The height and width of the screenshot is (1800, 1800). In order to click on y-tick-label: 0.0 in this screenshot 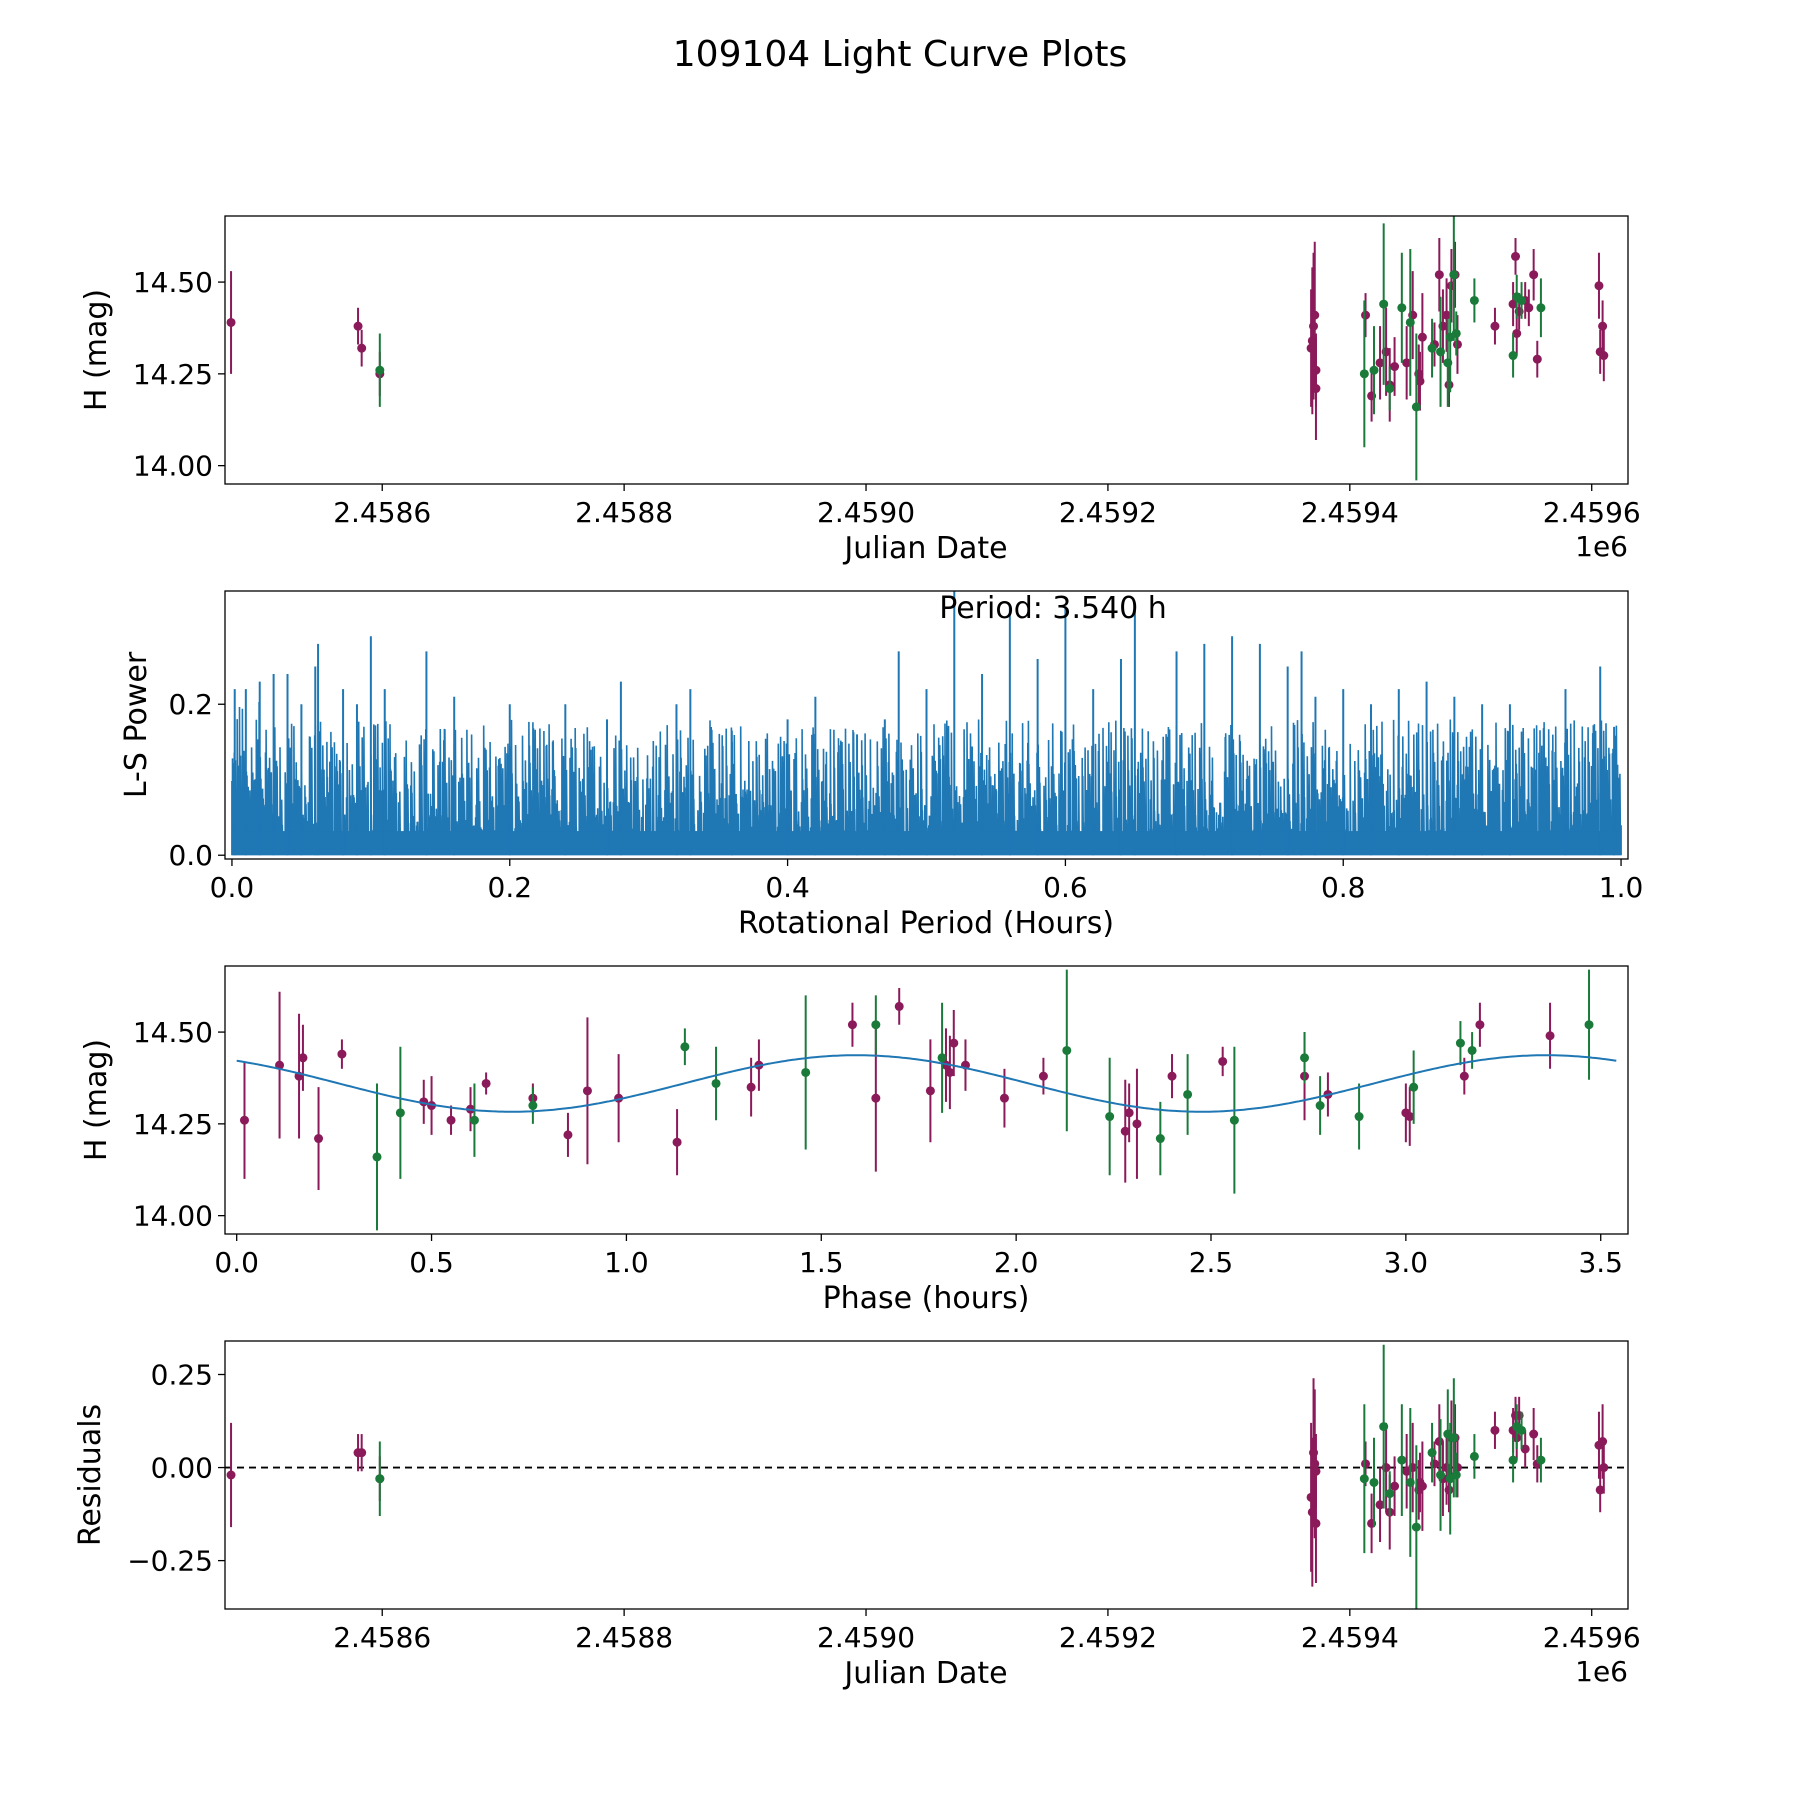, I will do `click(190, 855)`.